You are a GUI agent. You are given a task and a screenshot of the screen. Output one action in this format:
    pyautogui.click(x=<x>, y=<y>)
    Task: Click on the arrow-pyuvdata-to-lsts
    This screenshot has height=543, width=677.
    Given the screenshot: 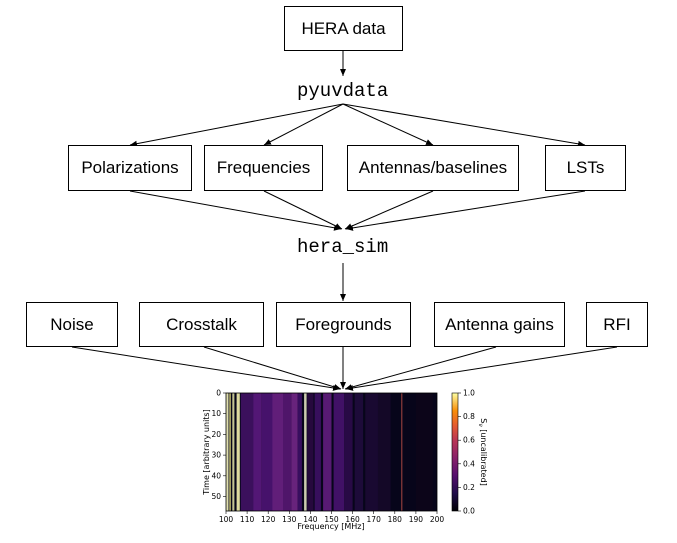 What is the action you would take?
    pyautogui.click(x=464, y=125)
    